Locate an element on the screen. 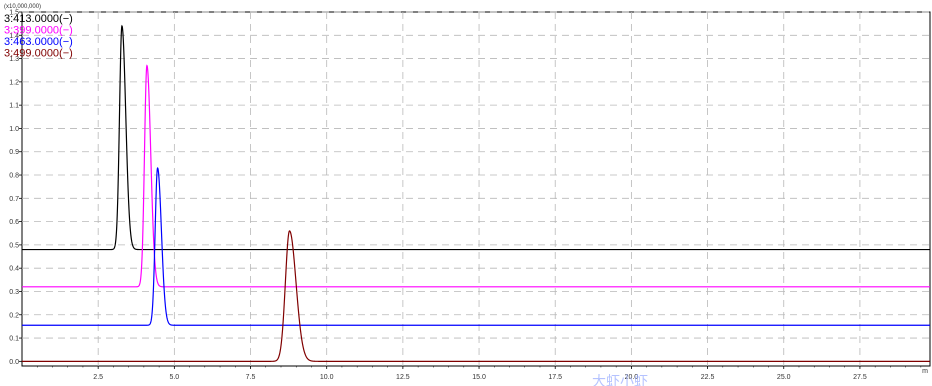 The width and height of the screenshot is (932, 386). x-tick-label: 7.5 is located at coordinates (251, 377).